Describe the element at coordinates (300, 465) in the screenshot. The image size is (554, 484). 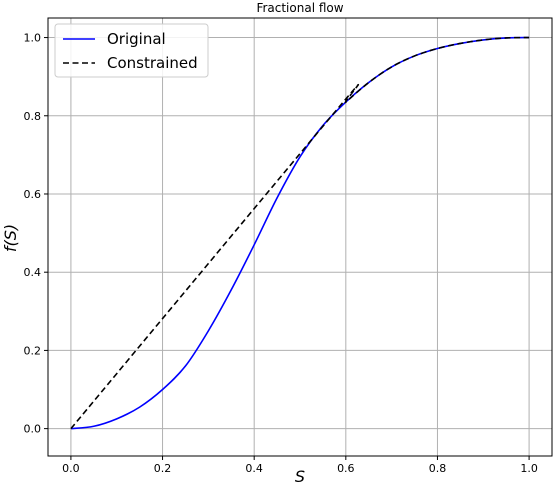
I see `x-axis-ticks: 0.0 0.2 0.4 0.6 0.8 1.0` at that location.